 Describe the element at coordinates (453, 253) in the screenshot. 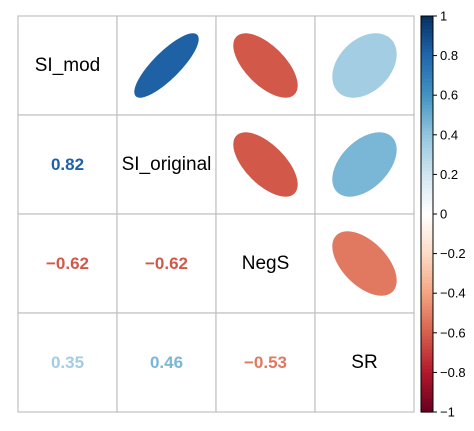

I see `colorbar-tick-label: −0.2` at that location.